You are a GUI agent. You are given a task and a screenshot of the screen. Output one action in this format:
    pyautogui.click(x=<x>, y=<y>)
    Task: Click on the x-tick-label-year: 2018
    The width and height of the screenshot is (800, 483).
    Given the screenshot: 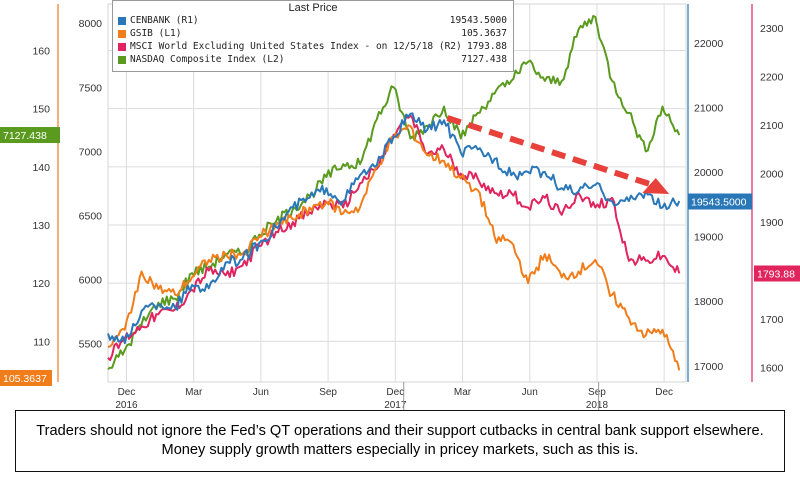 What is the action you would take?
    pyautogui.click(x=597, y=405)
    